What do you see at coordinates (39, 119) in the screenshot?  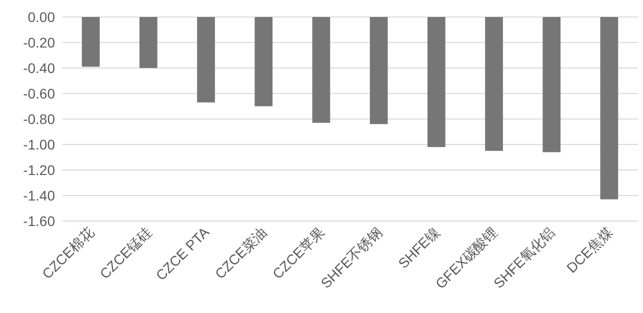 I see `y-tick-label: -0.80` at bounding box center [39, 119].